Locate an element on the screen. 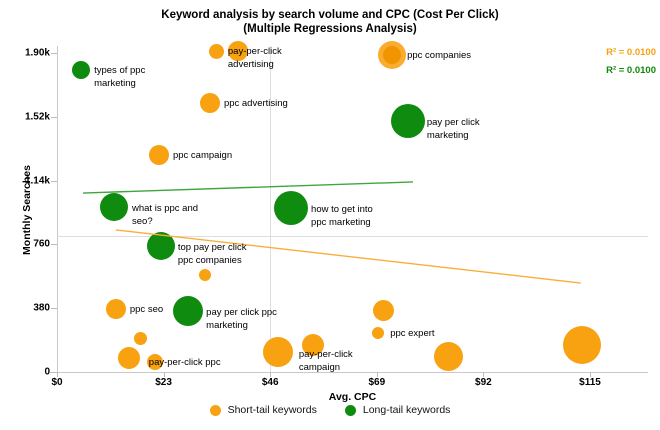 The image size is (660, 430). bubble-types-of-ppc-marketing is located at coordinates (81, 69).